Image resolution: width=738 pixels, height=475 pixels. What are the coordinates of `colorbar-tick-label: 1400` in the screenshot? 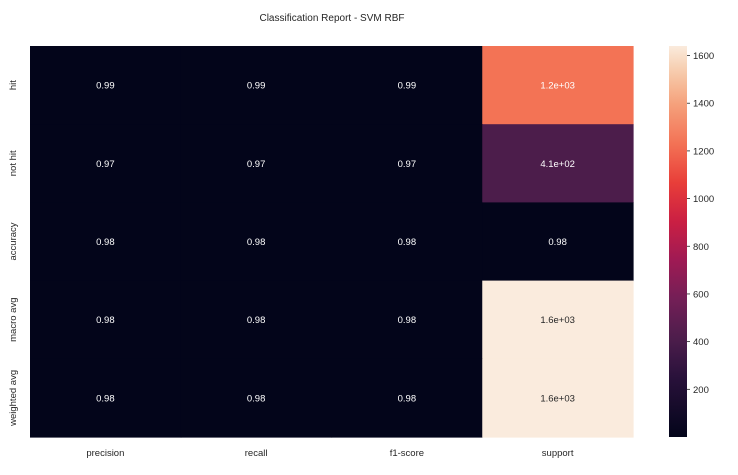 It's located at (703, 104).